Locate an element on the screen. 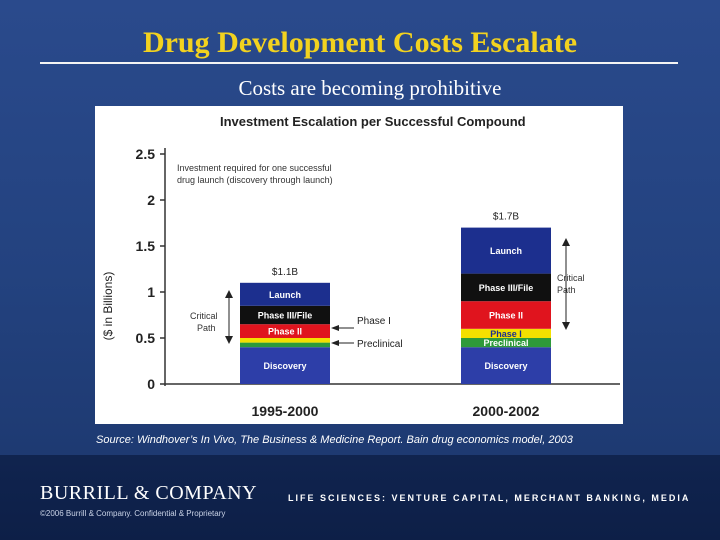  critical-path-left-2: Path is located at coordinates (206, 328).